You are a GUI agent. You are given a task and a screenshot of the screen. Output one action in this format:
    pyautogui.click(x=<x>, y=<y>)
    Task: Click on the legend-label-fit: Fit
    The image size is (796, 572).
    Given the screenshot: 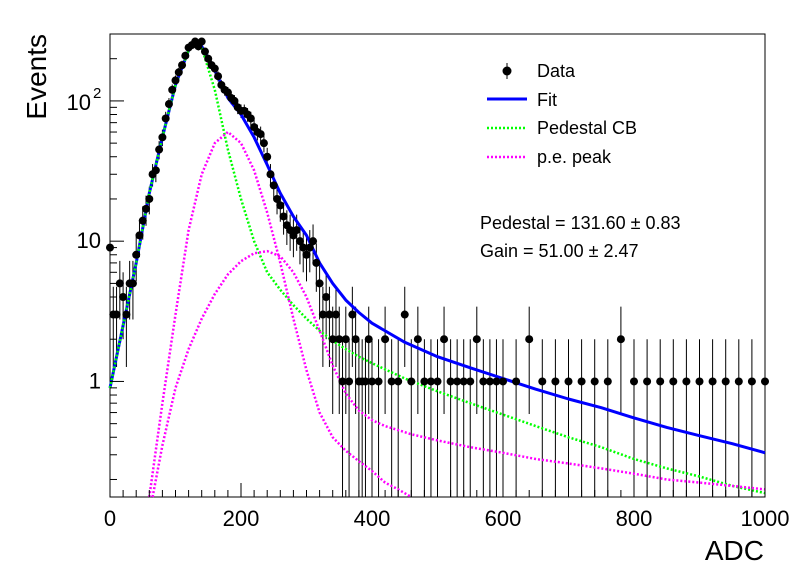 What is the action you would take?
    pyautogui.click(x=547, y=100)
    